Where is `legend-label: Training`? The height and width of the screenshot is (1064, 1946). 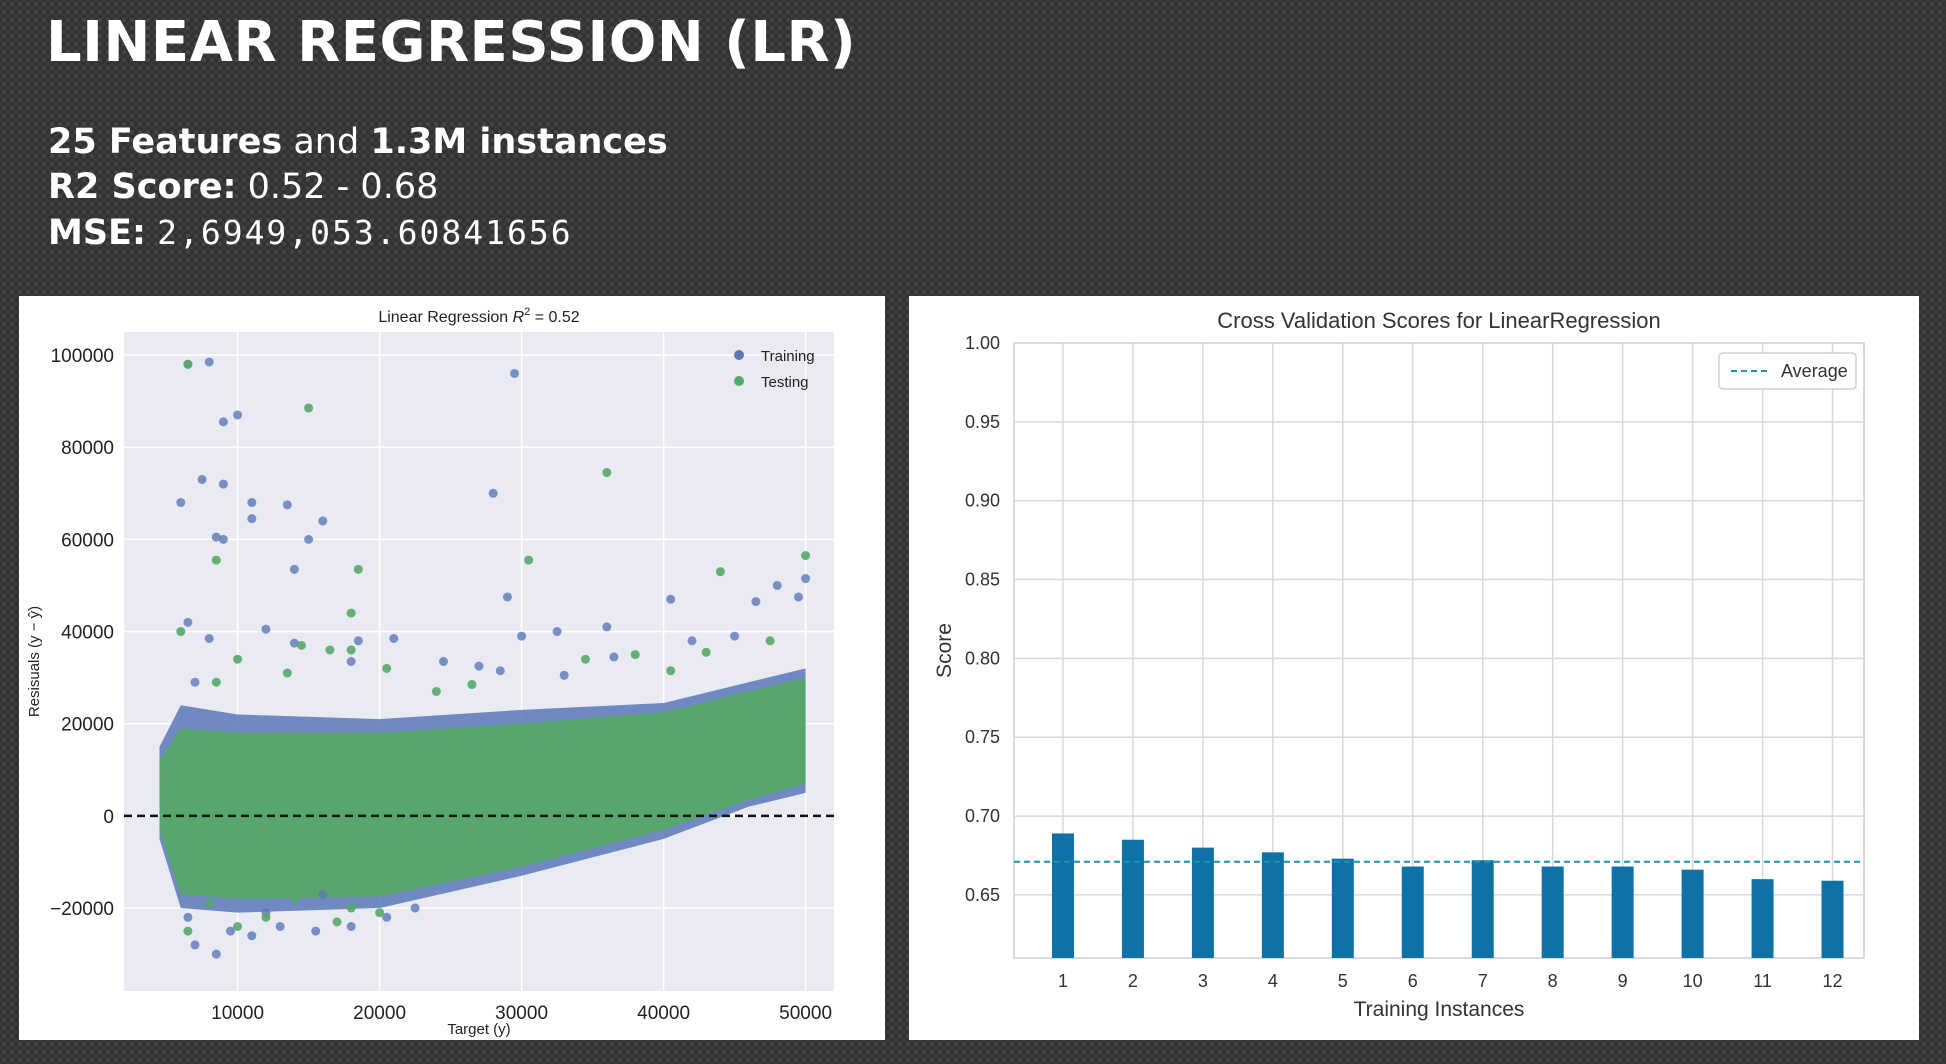
legend-label: Training is located at coordinates (788, 356).